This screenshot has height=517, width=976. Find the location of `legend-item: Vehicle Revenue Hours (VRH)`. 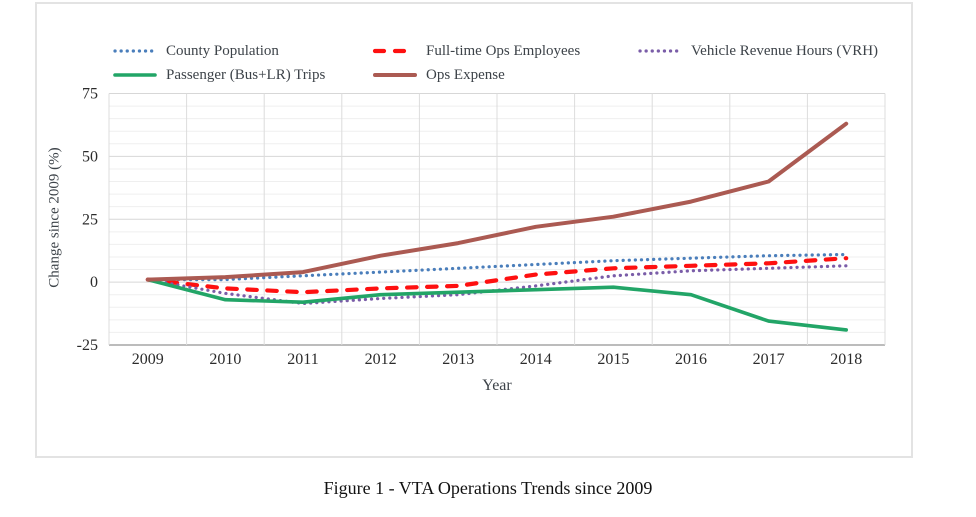

legend-item: Vehicle Revenue Hours (VRH) is located at coordinates (757, 51).